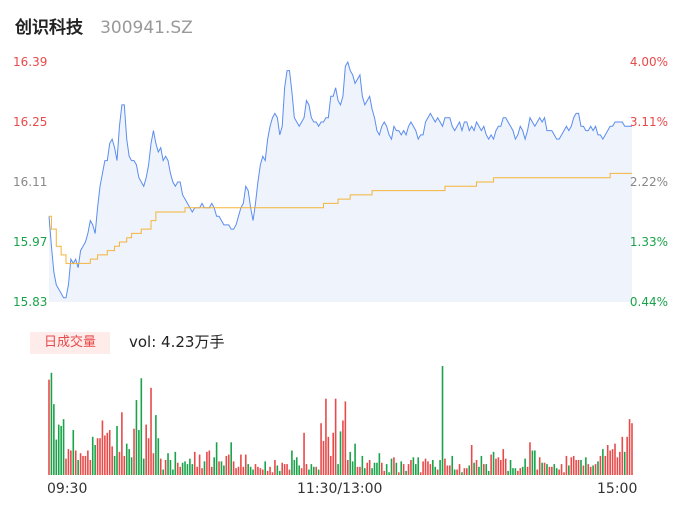 This screenshot has width=686, height=524. Describe the element at coordinates (340, 218) in the screenshot. I see `average-line` at that location.